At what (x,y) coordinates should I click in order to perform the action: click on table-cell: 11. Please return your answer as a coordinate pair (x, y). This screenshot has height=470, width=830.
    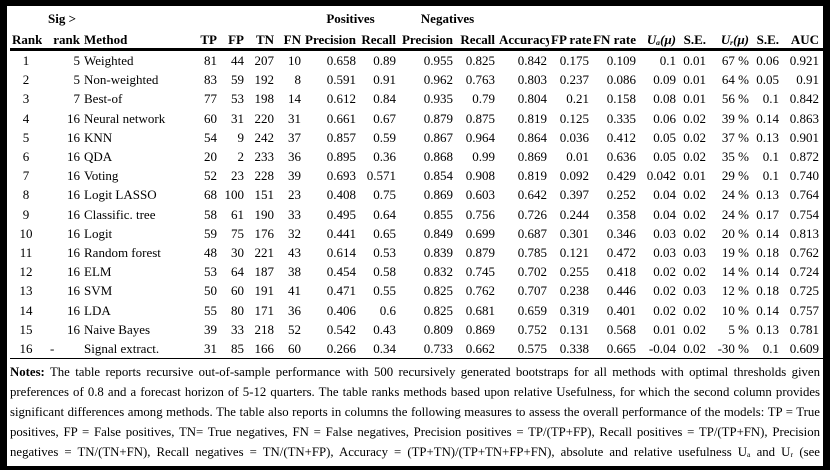
    Looking at the image, I should click on (26, 253).